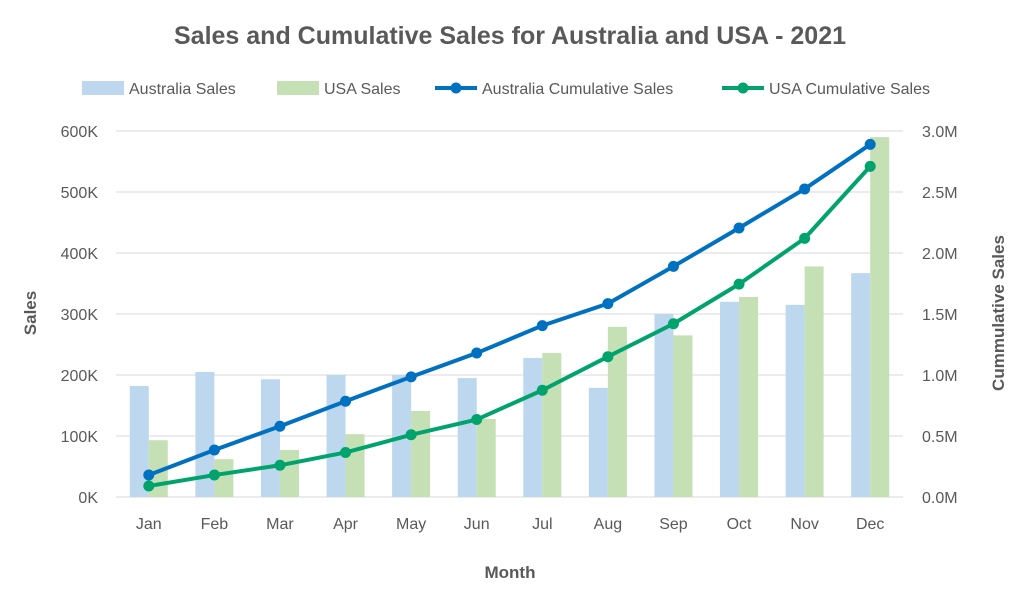 This screenshot has height=590, width=1021. Describe the element at coordinates (510, 524) in the screenshot. I see `x-axis: Jan Feb Mar Apr May Jun Jul Aug Sep Oct Nov Dec` at that location.